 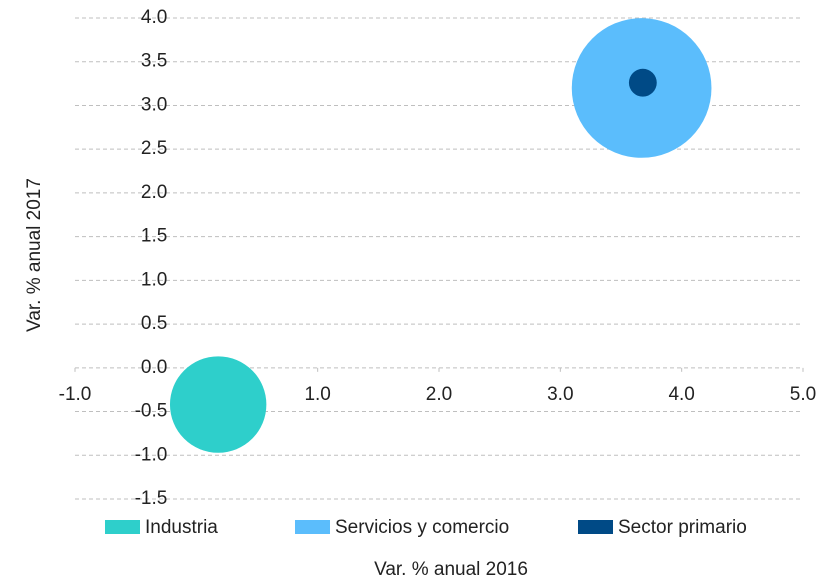 I want to click on y-tick-label: 4.0, so click(x=154, y=17).